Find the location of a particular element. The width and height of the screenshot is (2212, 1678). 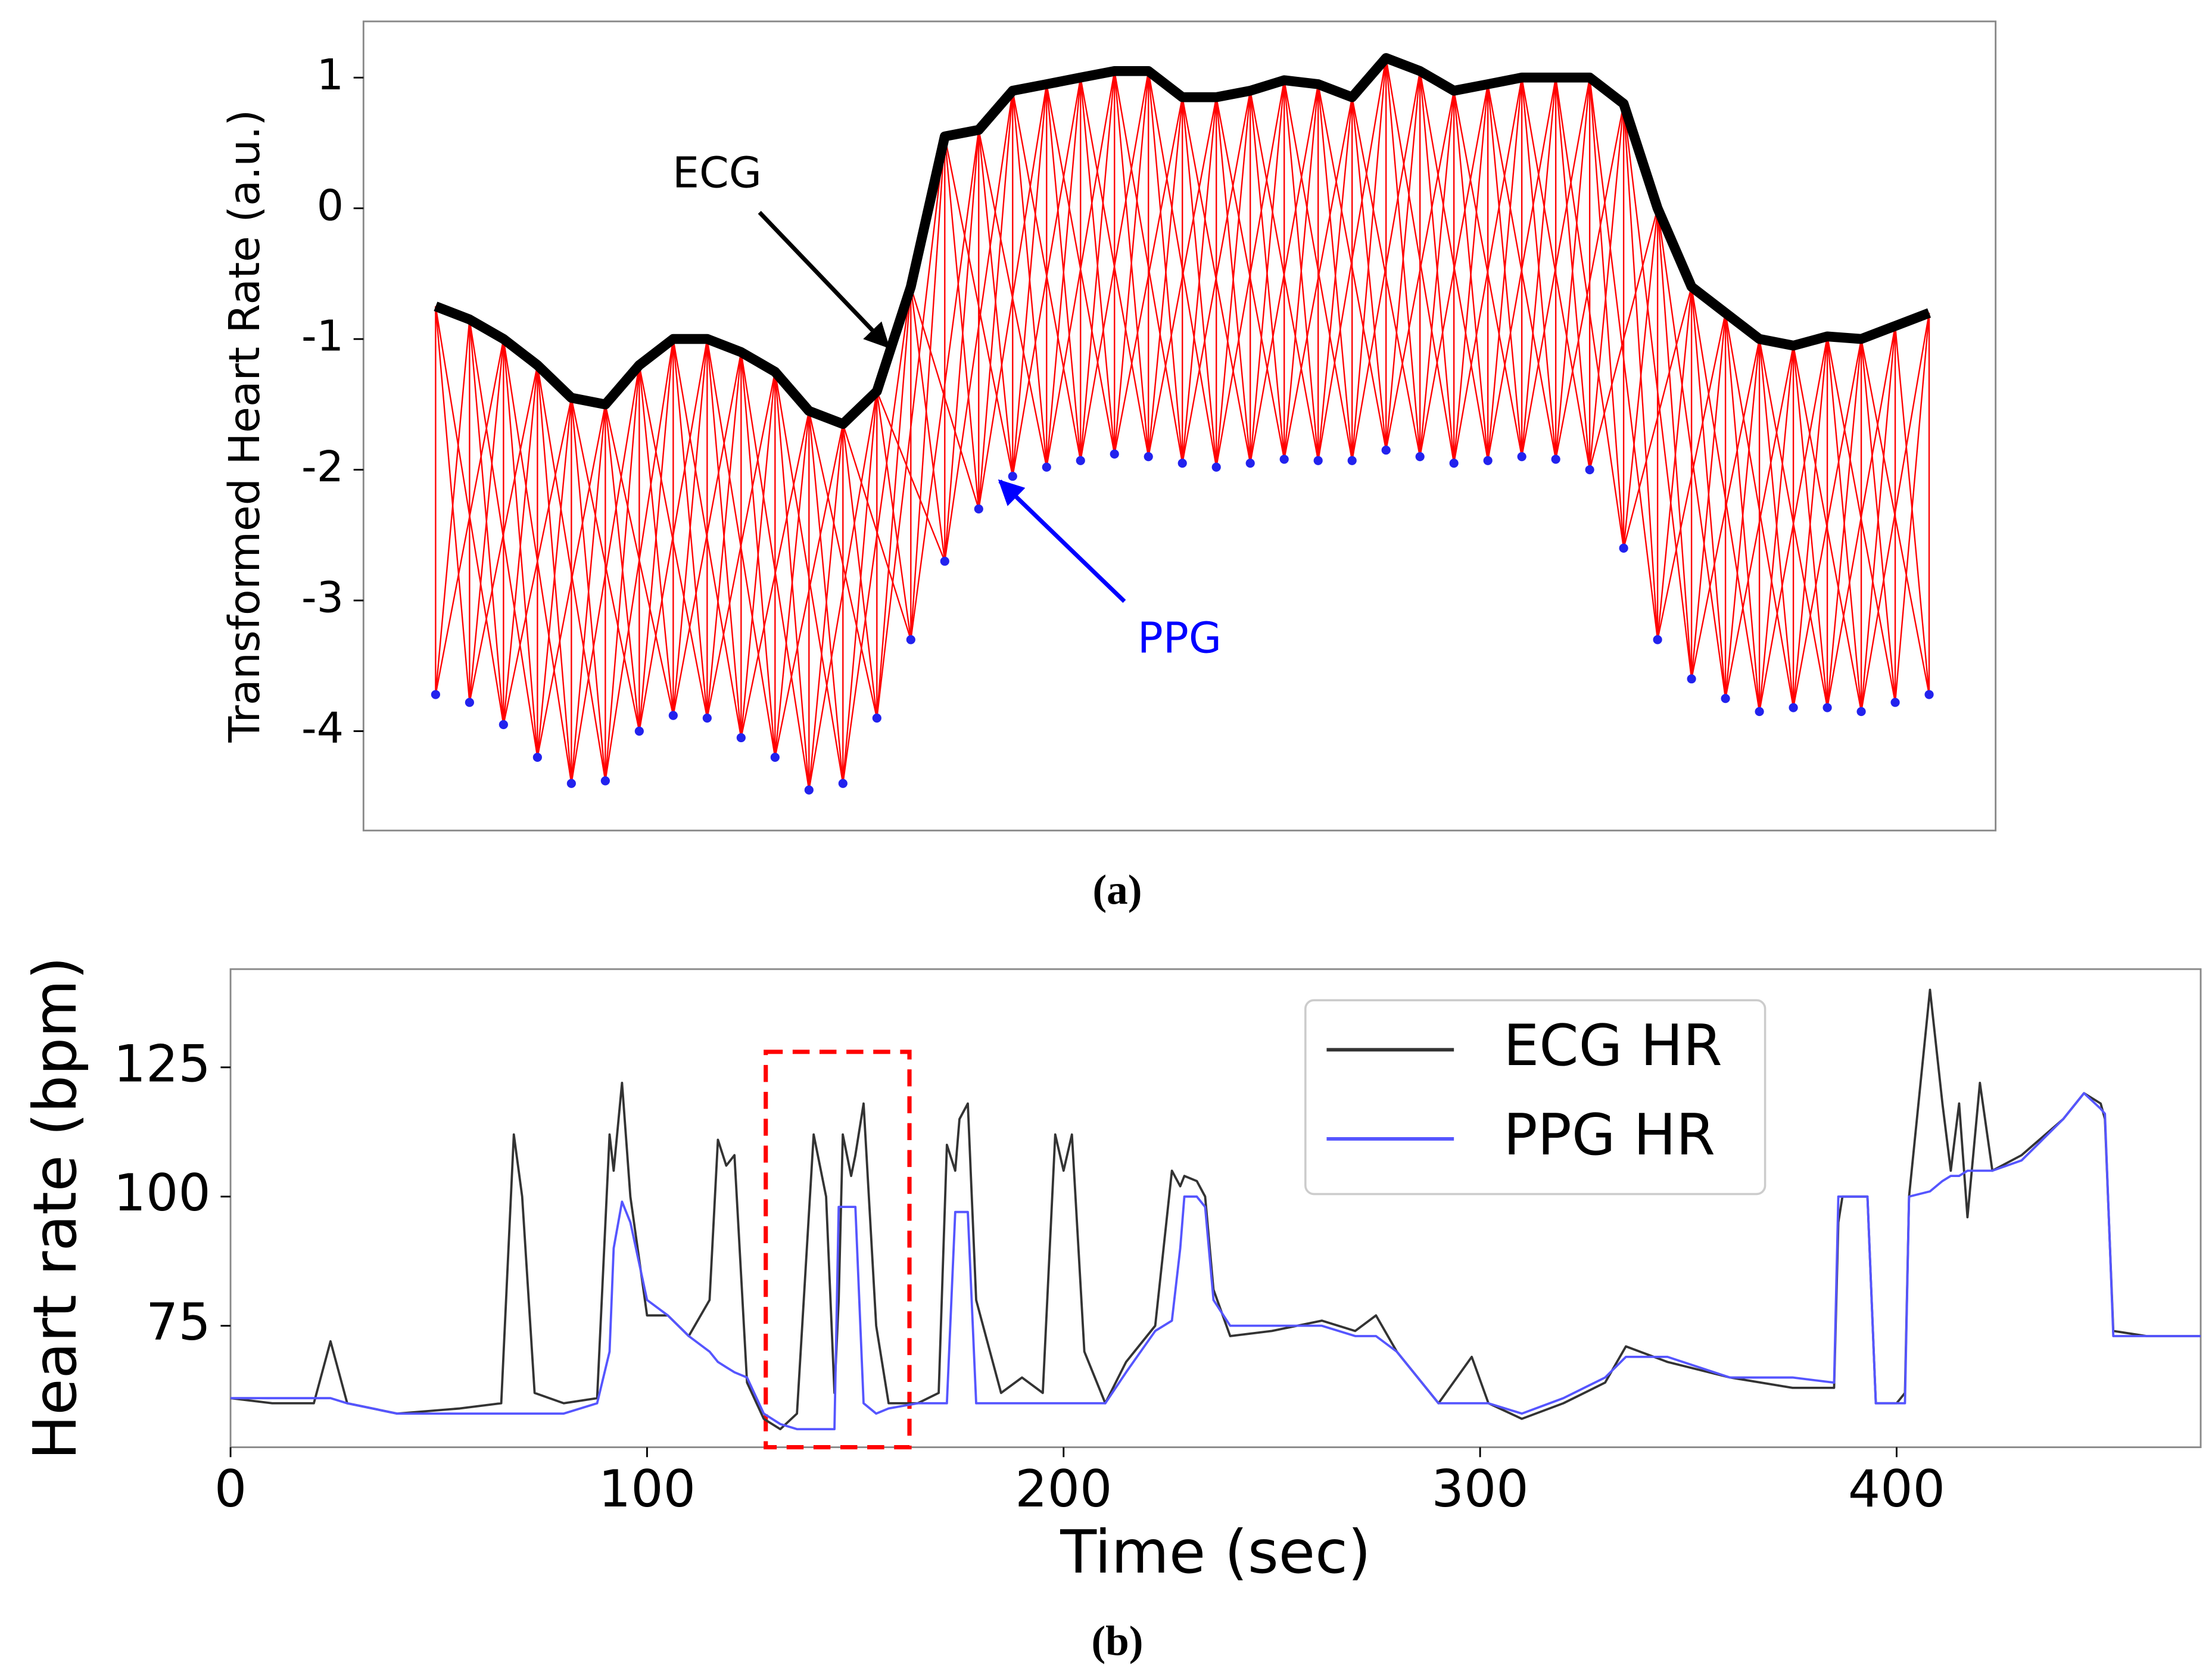

x-axis-label: Time (sec) is located at coordinates (1215, 1552).